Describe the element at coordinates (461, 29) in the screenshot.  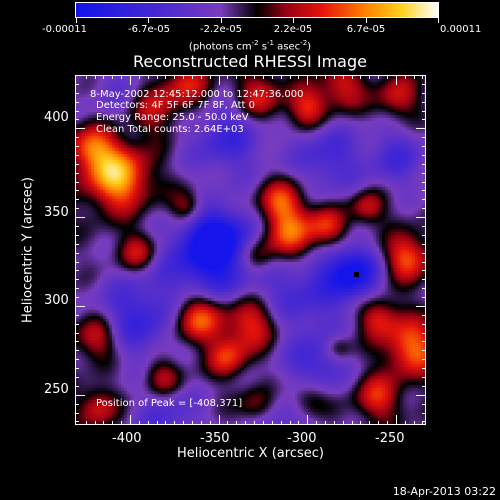
I see `colorbar-label: 0.00011` at that location.